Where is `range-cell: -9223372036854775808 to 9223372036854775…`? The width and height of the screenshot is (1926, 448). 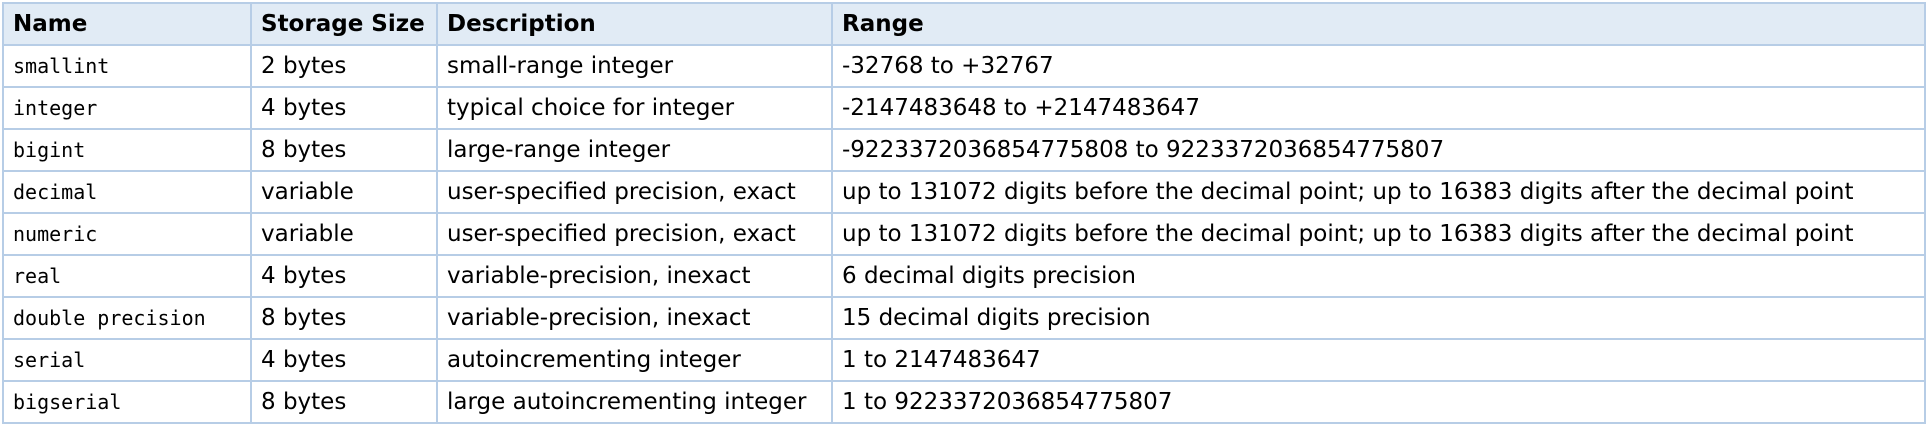
range-cell: -9223372036854775808 to 9223372036854775… is located at coordinates (1378, 150).